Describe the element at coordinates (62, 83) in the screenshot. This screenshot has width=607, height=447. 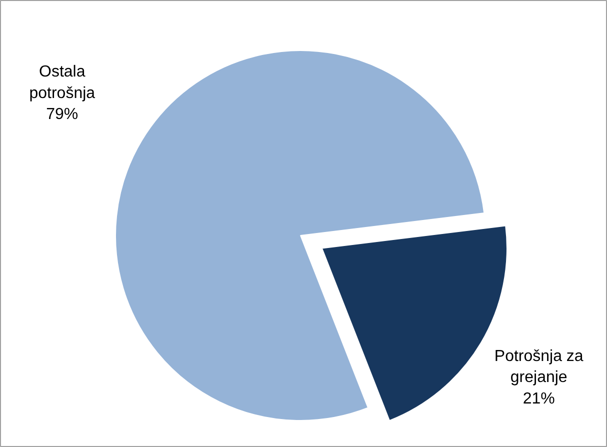
I see `slice-label: Ostala potrošnja` at that location.